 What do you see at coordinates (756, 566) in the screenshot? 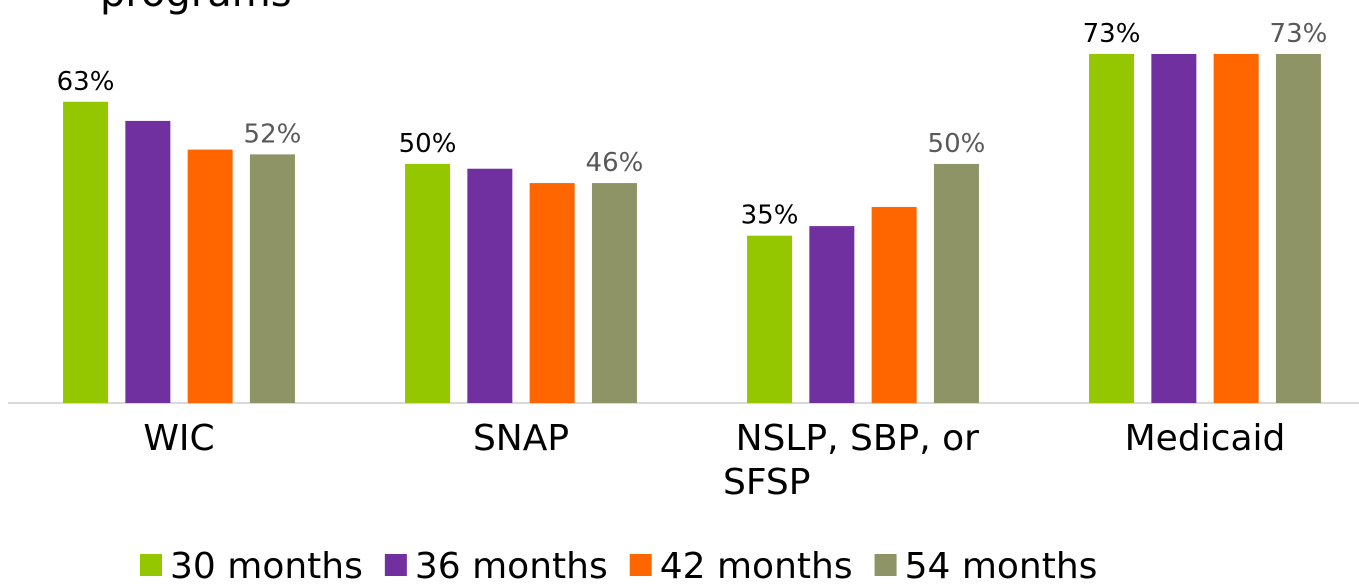
I see `legend-label: 42 months` at bounding box center [756, 566].